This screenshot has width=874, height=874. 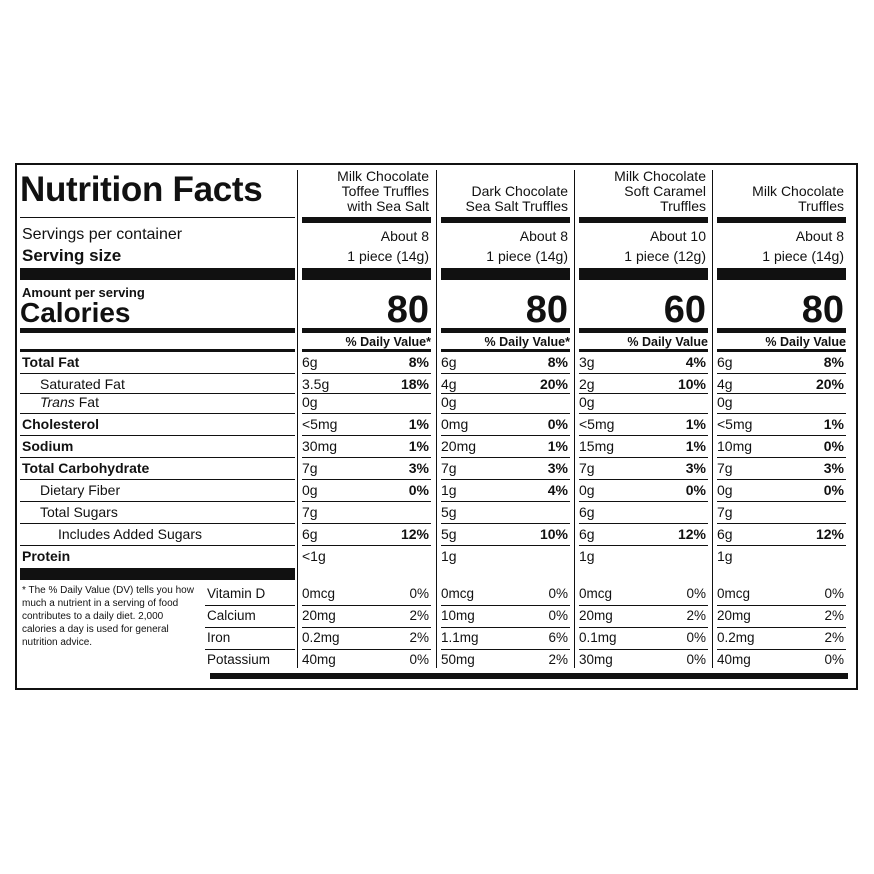 What do you see at coordinates (388, 256) in the screenshot?
I see `serving-size: 1 piece (14g)` at bounding box center [388, 256].